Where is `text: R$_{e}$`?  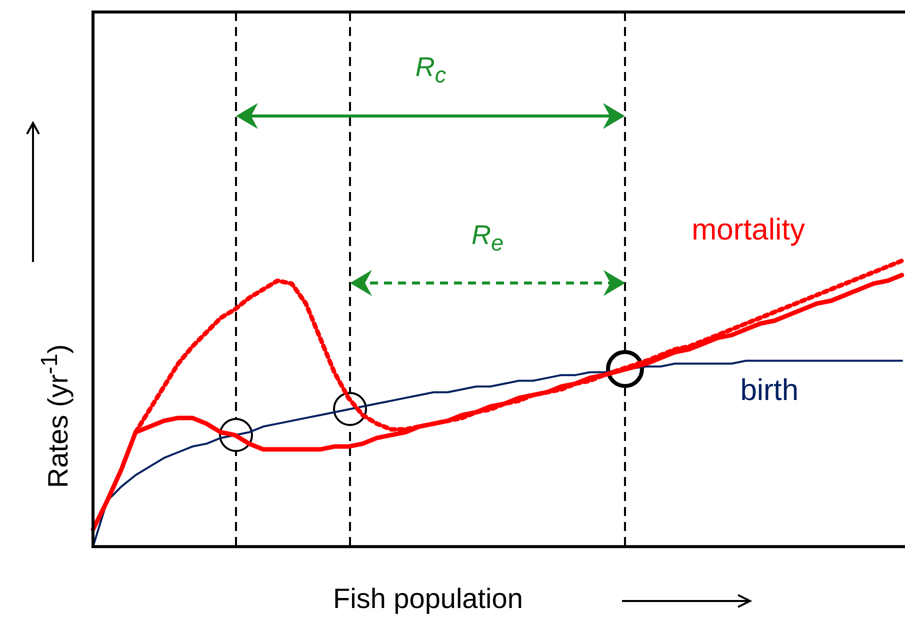
text: R$_{e}$ is located at coordinates (488, 238).